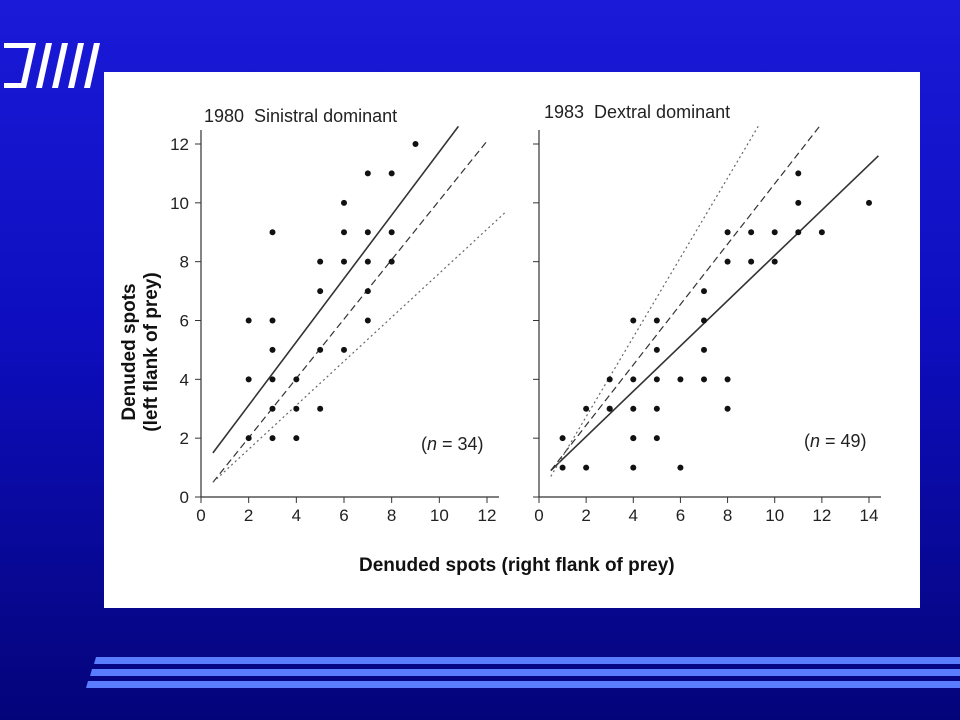 The height and width of the screenshot is (720, 960). I want to click on chart-title: 1983 Dextral dominant, so click(637, 112).